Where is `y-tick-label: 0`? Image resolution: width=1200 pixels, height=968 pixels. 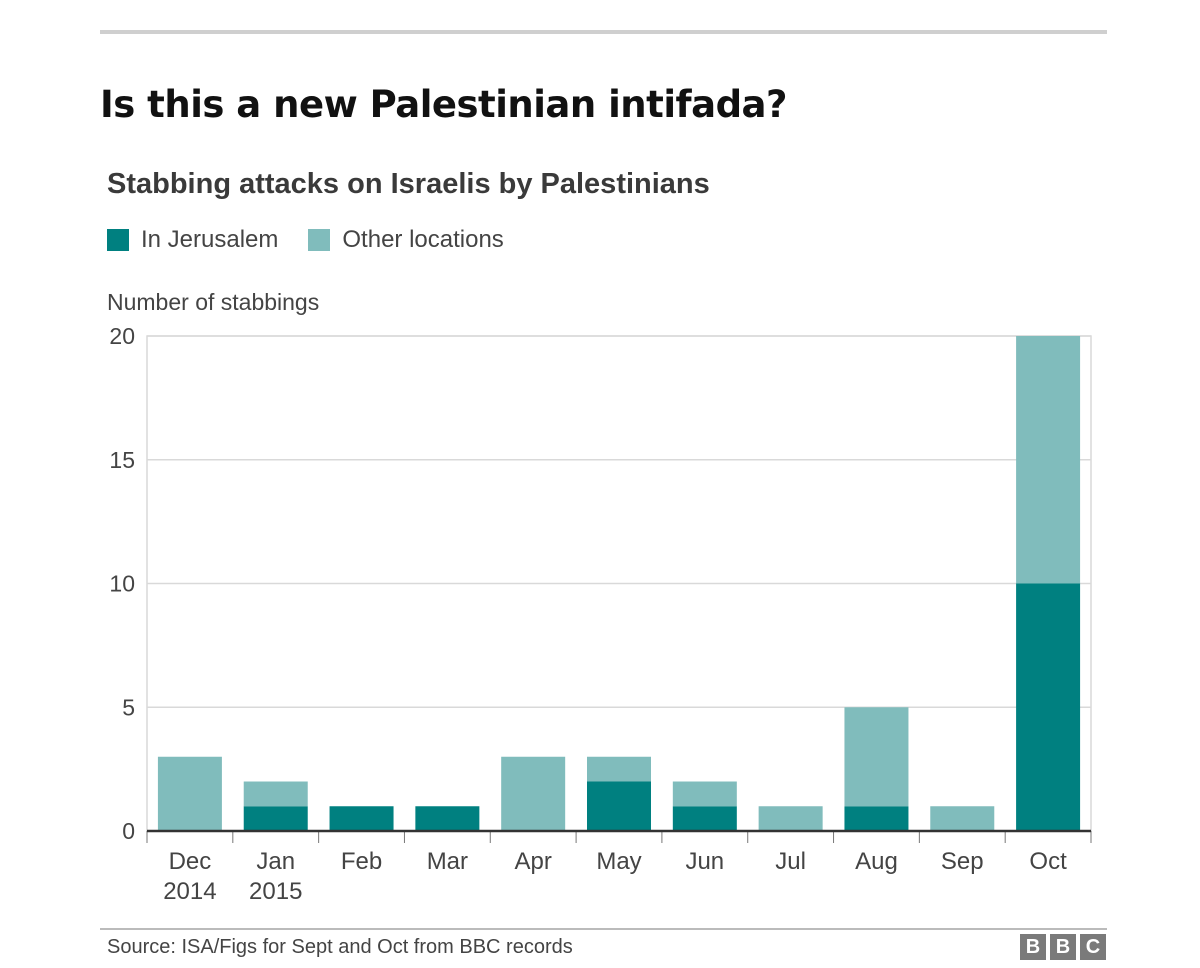 y-tick-label: 0 is located at coordinates (128, 831).